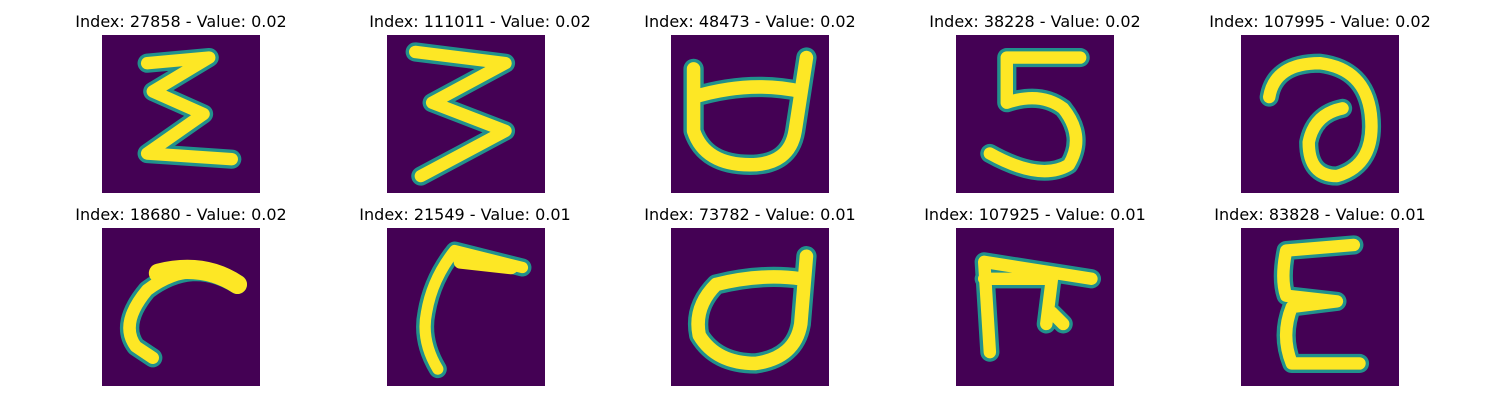 This screenshot has height=400, width=1500. I want to click on glyph-three-zigzag-icon, so click(466, 114).